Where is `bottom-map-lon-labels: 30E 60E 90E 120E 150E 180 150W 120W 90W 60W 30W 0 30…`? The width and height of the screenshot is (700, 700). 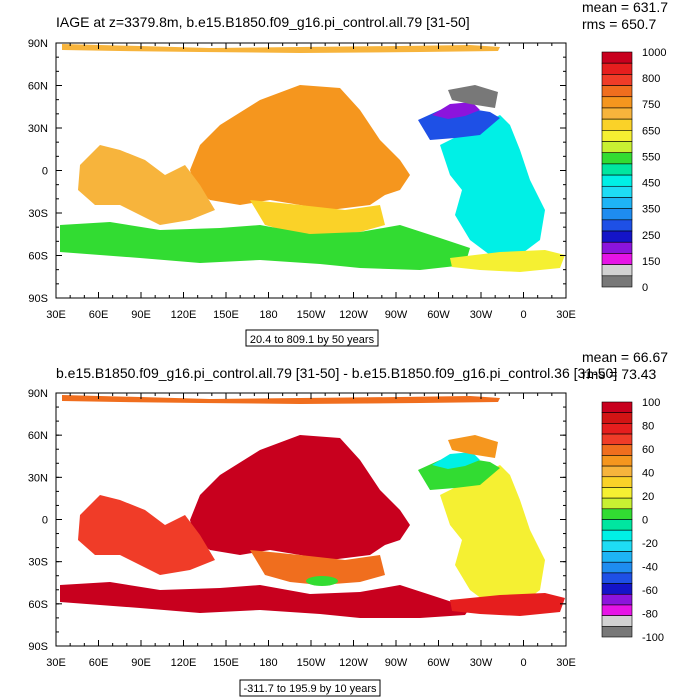 bottom-map-lon-labels: 30E 60E 90E 120E 150E 180 150W 120W 90W 60W 30W 0 30… is located at coordinates (311, 663).